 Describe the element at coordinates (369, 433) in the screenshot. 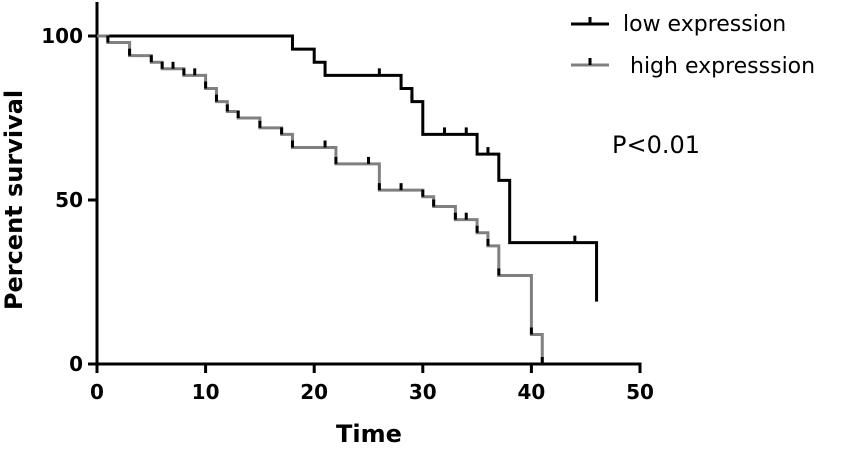

I see `x-axis-label: Time` at that location.